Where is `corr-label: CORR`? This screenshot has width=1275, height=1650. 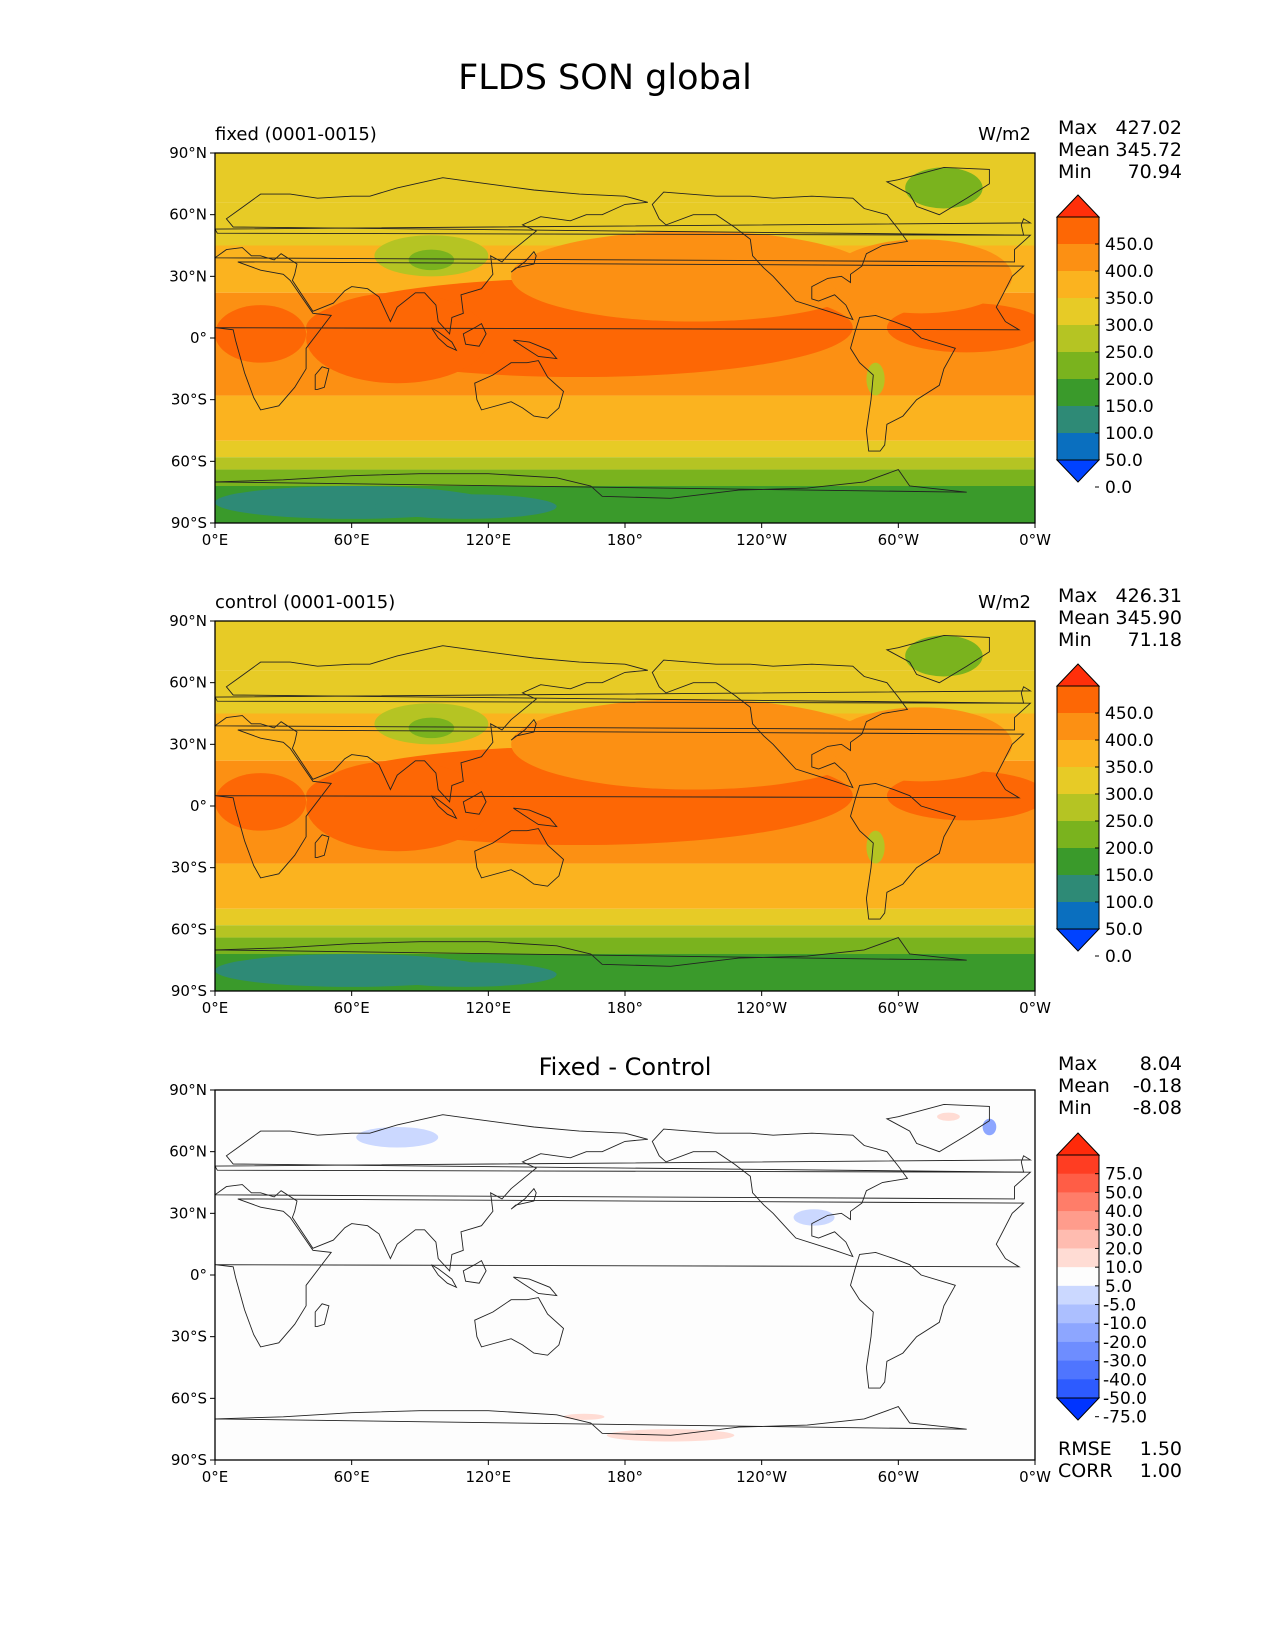 corr-label: CORR is located at coordinates (1085, 1471).